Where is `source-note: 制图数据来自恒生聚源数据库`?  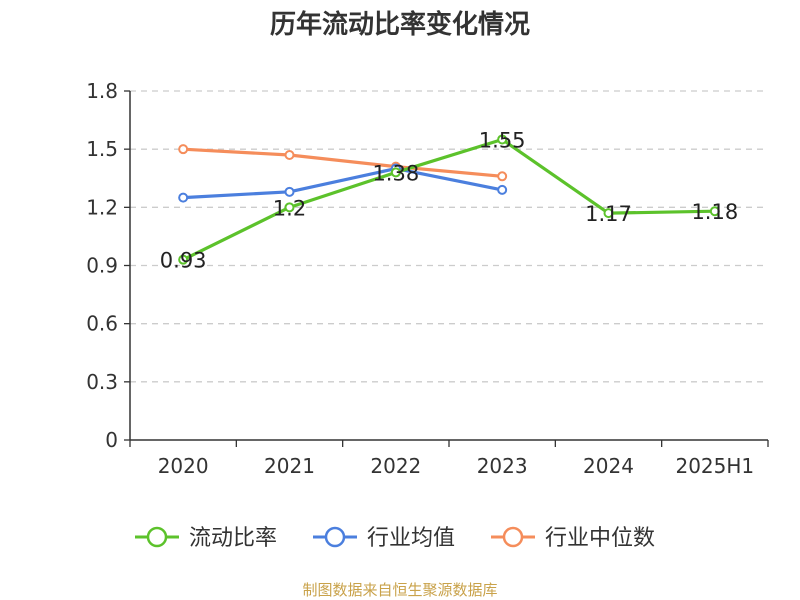 source-note: 制图数据来自恒生聚源数据库 is located at coordinates (400, 590).